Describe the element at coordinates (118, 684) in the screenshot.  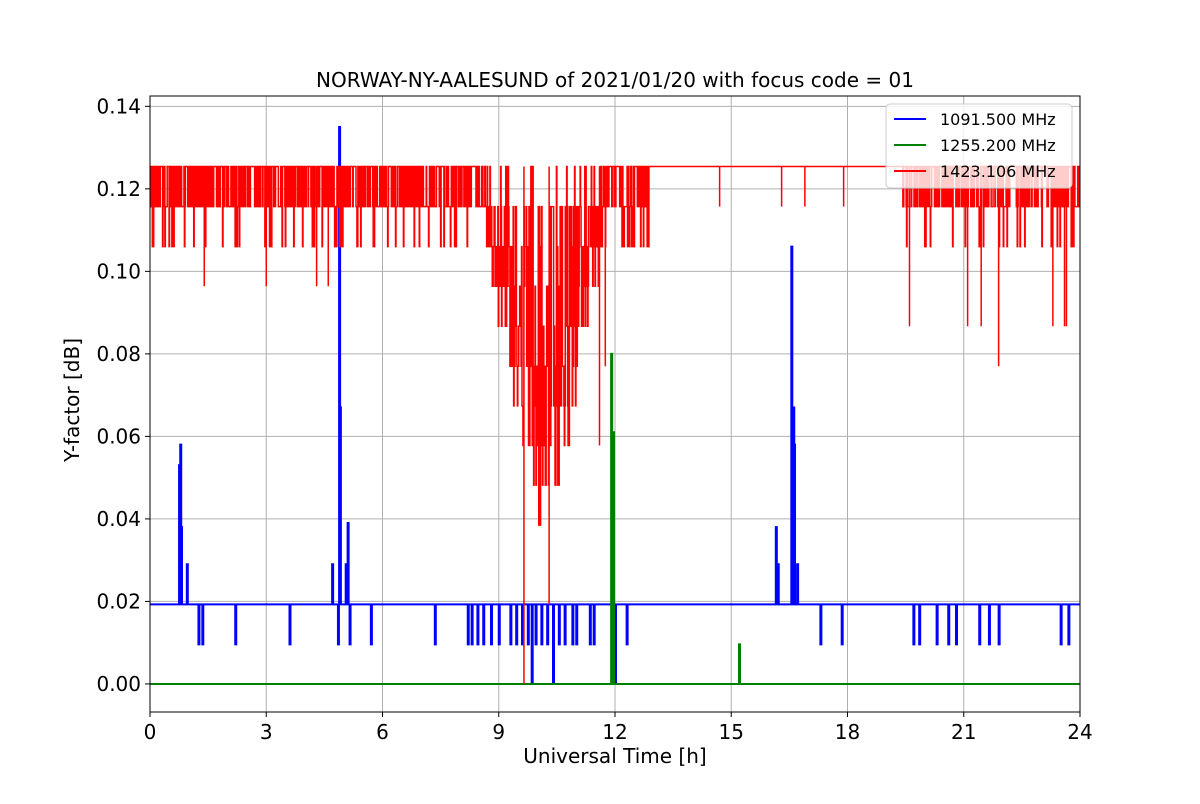
I see `y-tick-label: 0.00` at that location.